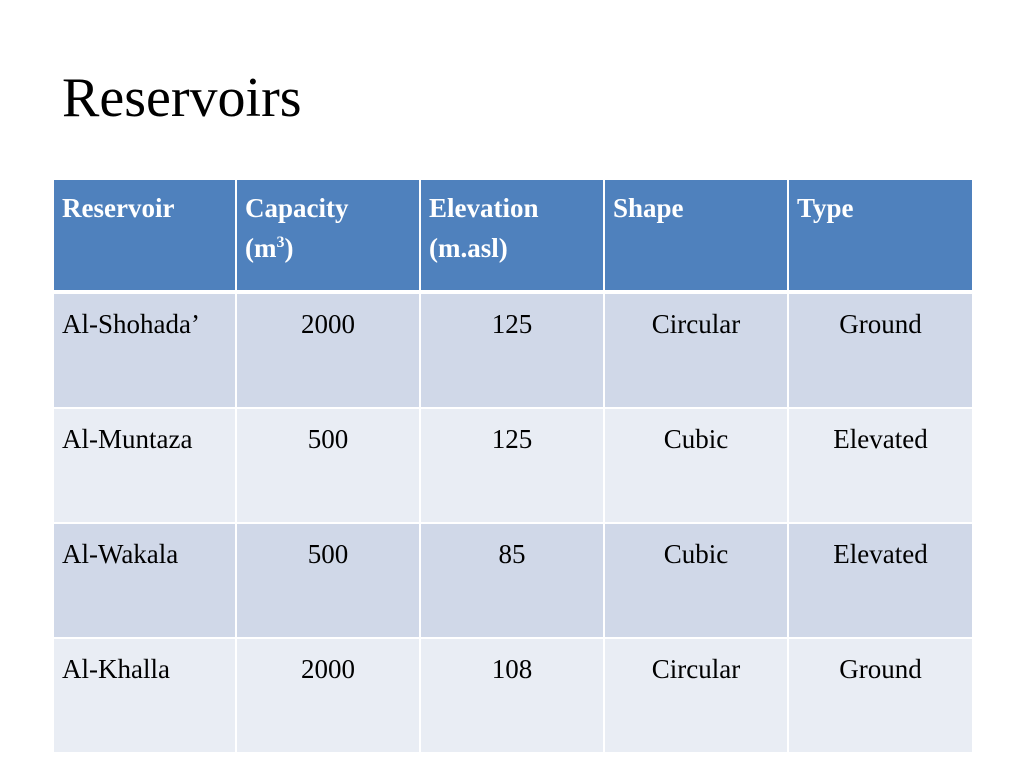 This screenshot has height=768, width=1024. Describe the element at coordinates (328, 236) in the screenshot. I see `header-capacity: Capacity (m3)` at that location.